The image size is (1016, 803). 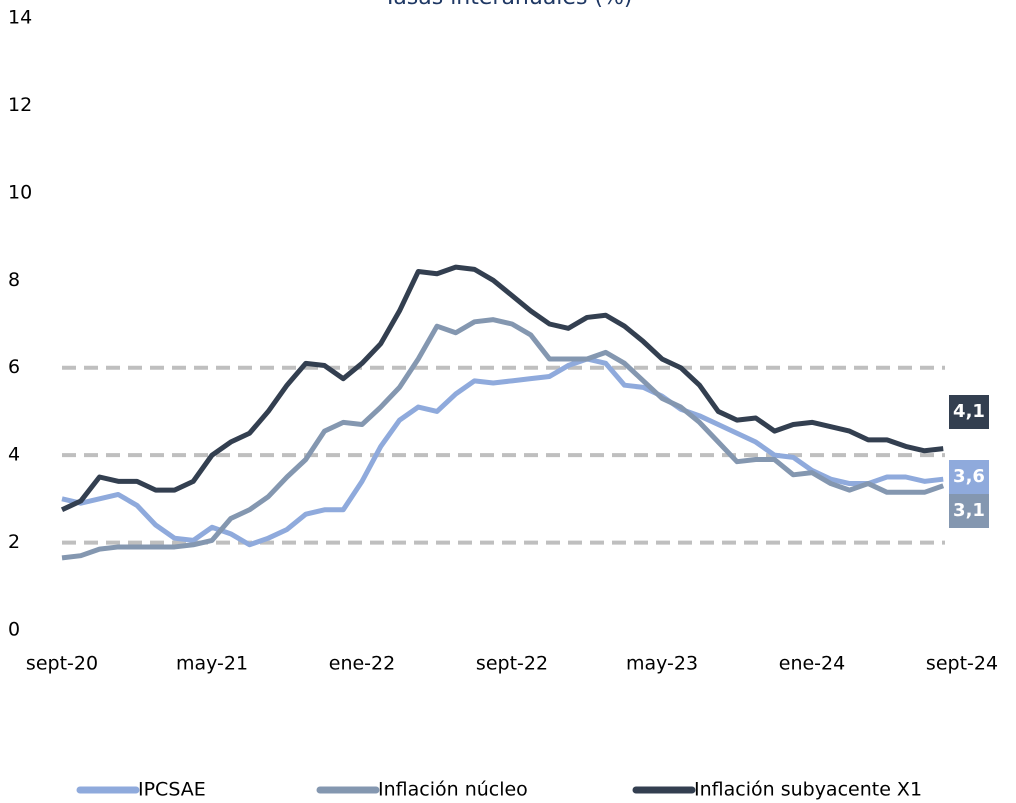 What do you see at coordinates (172, 790) in the screenshot?
I see `legend-label: IPCSAE` at bounding box center [172, 790].